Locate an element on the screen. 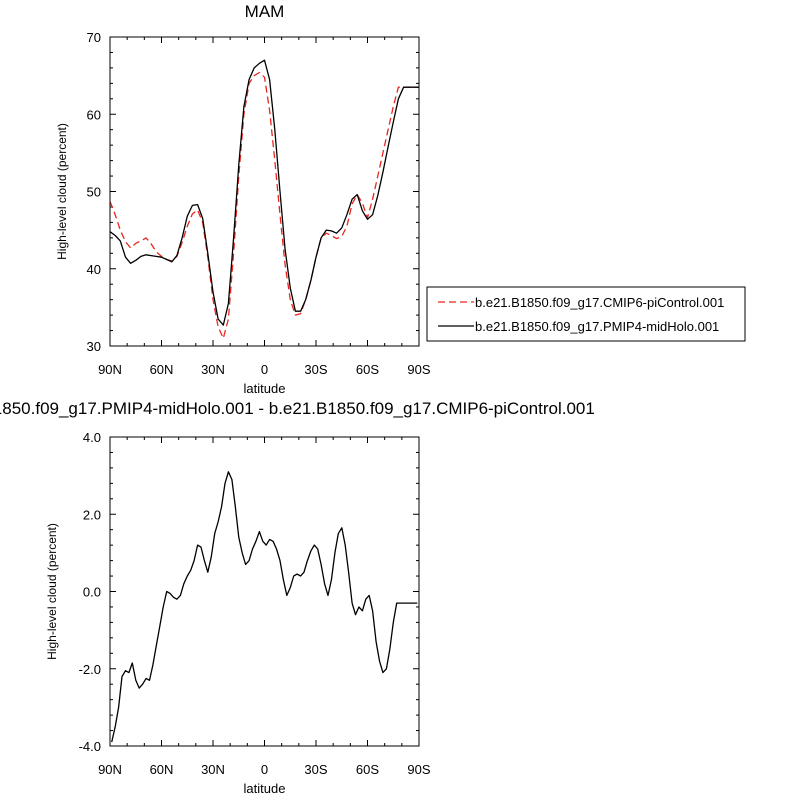  y-tick-label: -4.0 is located at coordinates (90, 746).